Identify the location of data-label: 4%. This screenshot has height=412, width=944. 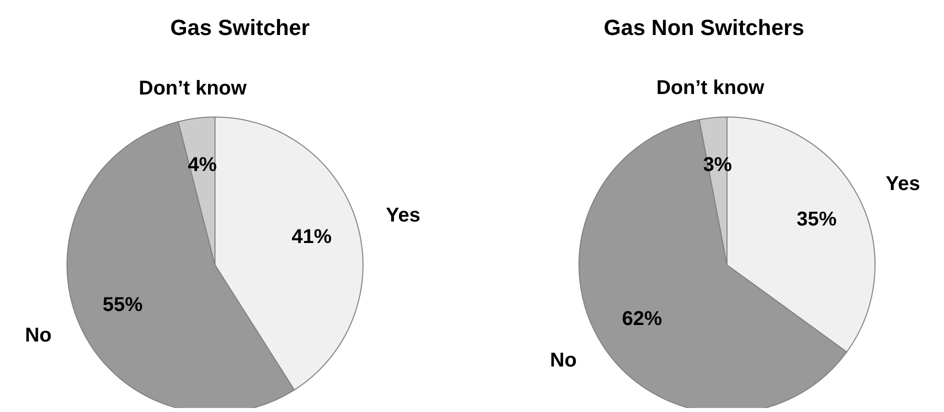
(203, 165).